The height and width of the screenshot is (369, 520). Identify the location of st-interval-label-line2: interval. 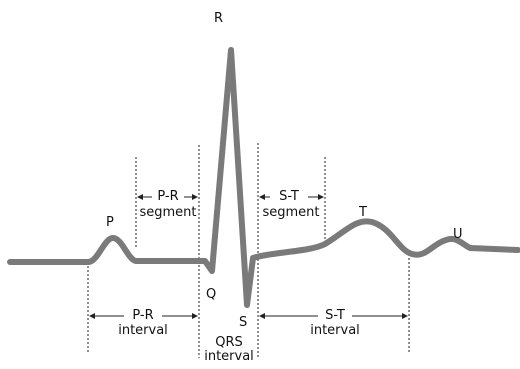
(335, 330).